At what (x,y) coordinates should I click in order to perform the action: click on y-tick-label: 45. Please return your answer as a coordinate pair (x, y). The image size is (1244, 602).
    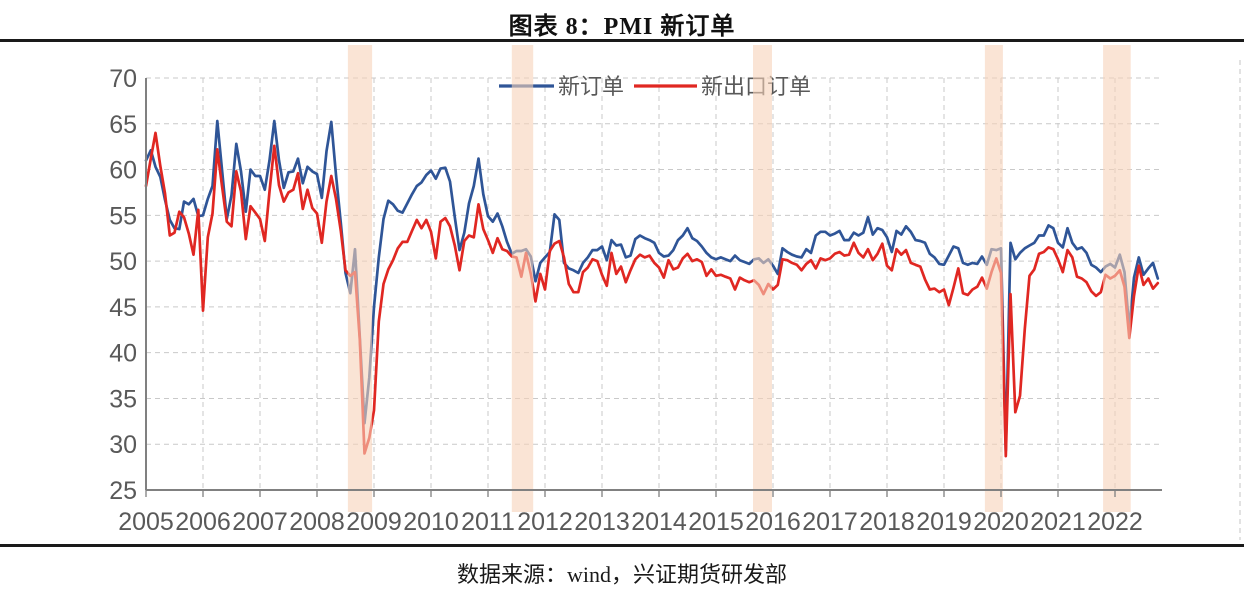
    Looking at the image, I should click on (123, 308).